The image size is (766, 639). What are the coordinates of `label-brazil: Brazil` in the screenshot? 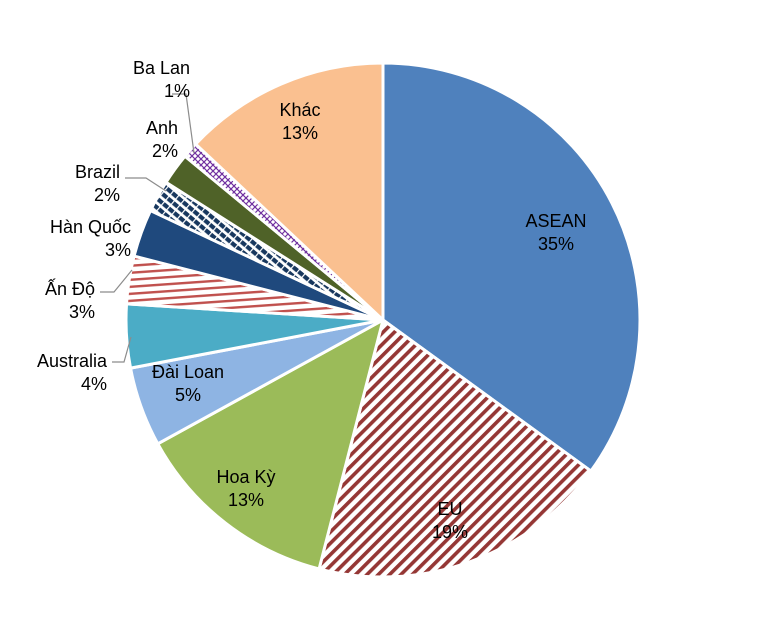 It's located at (97, 172).